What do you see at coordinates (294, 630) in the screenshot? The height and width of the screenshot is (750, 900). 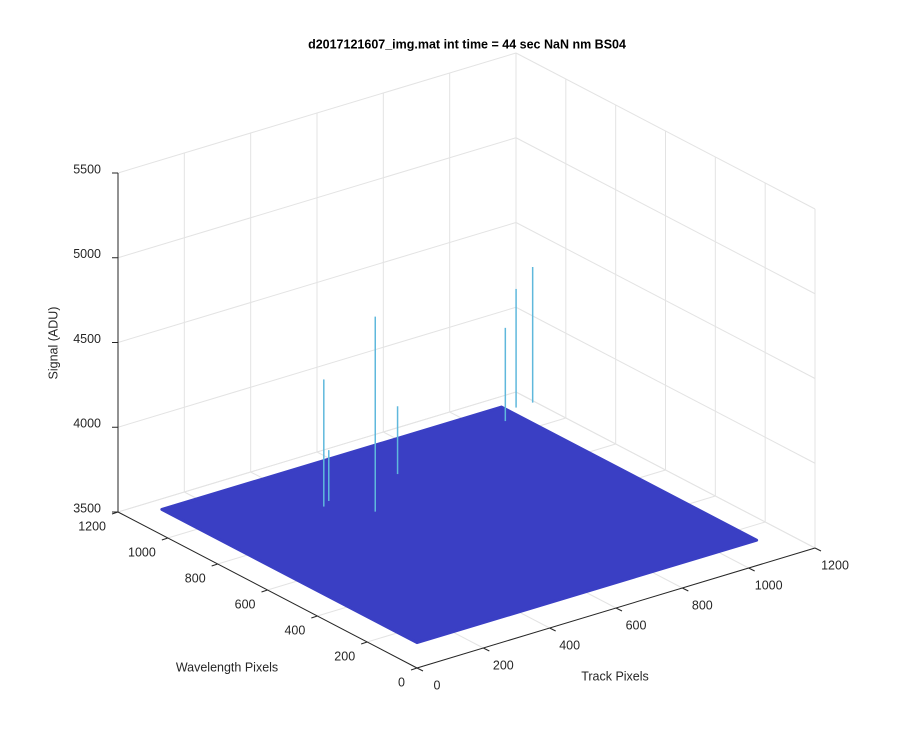 I see `y-tick-label: 400` at bounding box center [294, 630].